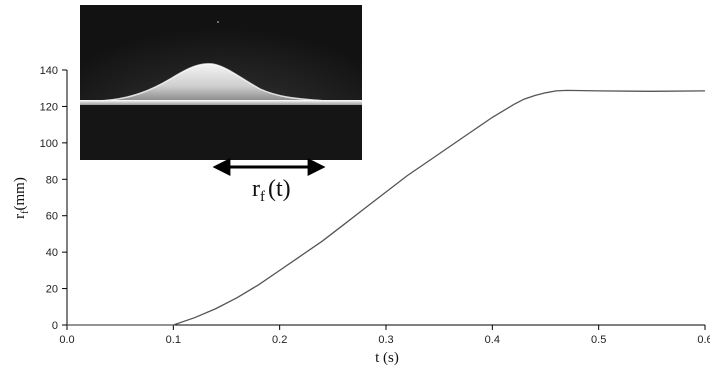 The image size is (710, 369). Describe the element at coordinates (49, 144) in the screenshot. I see `y-tick-label: 100` at that location.